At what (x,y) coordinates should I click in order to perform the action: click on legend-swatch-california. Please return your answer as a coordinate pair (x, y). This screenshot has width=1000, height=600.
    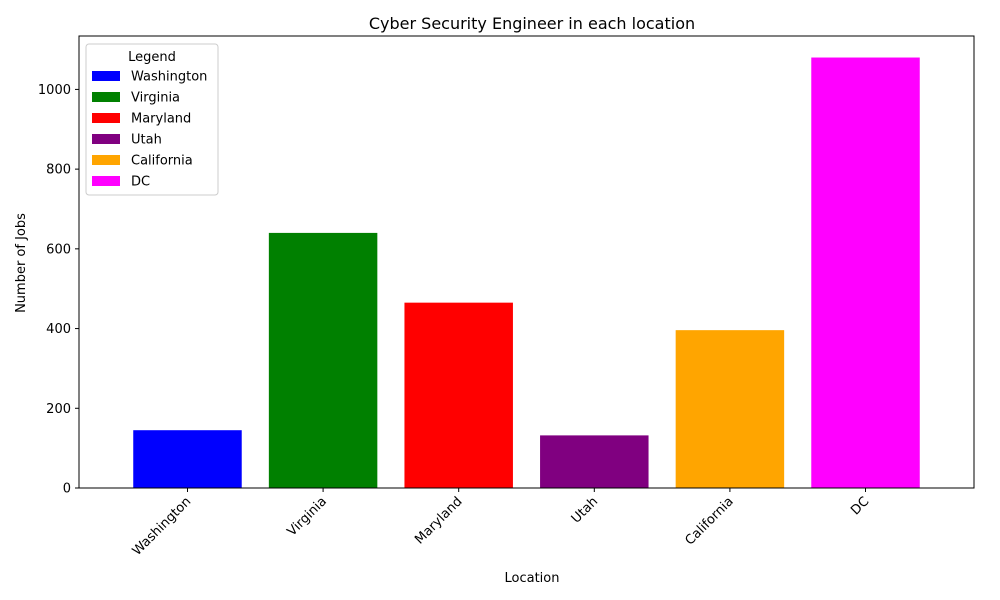
    Looking at the image, I should click on (106, 160).